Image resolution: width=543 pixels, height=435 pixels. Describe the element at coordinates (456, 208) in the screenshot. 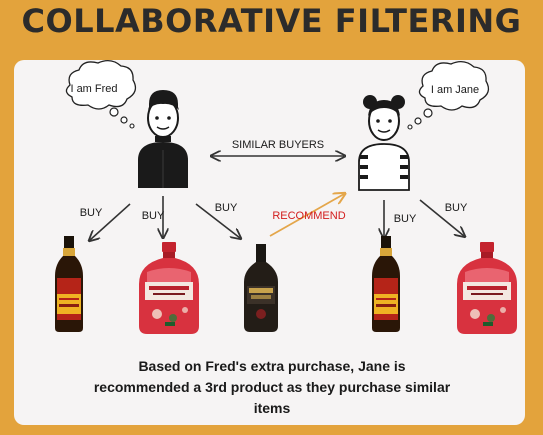

I see `jane-buy-label-2: BUY` at that location.